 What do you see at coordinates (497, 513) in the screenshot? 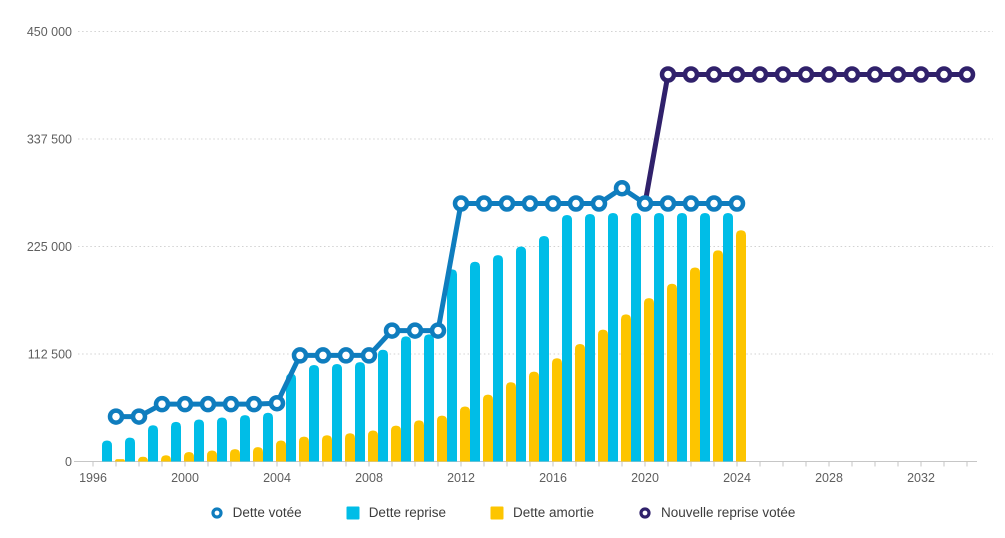
I see `dette-amortie-square-icon` at bounding box center [497, 513].